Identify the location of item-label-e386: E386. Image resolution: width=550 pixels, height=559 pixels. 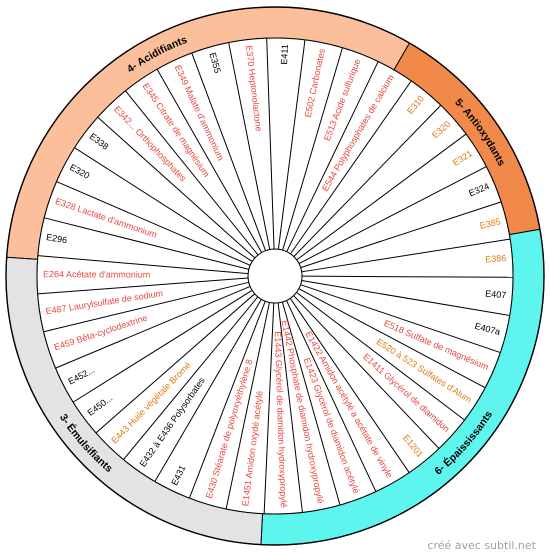
(496, 259).